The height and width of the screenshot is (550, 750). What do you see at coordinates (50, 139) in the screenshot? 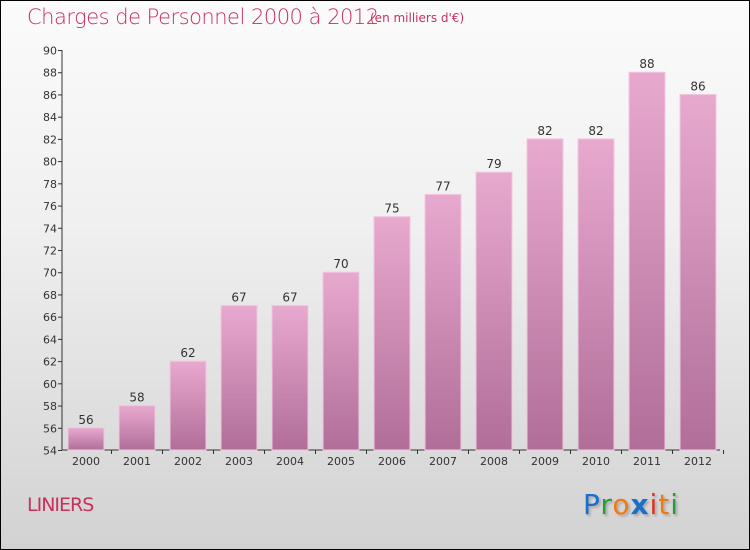
I see `y-tick-label: 82` at bounding box center [50, 139].